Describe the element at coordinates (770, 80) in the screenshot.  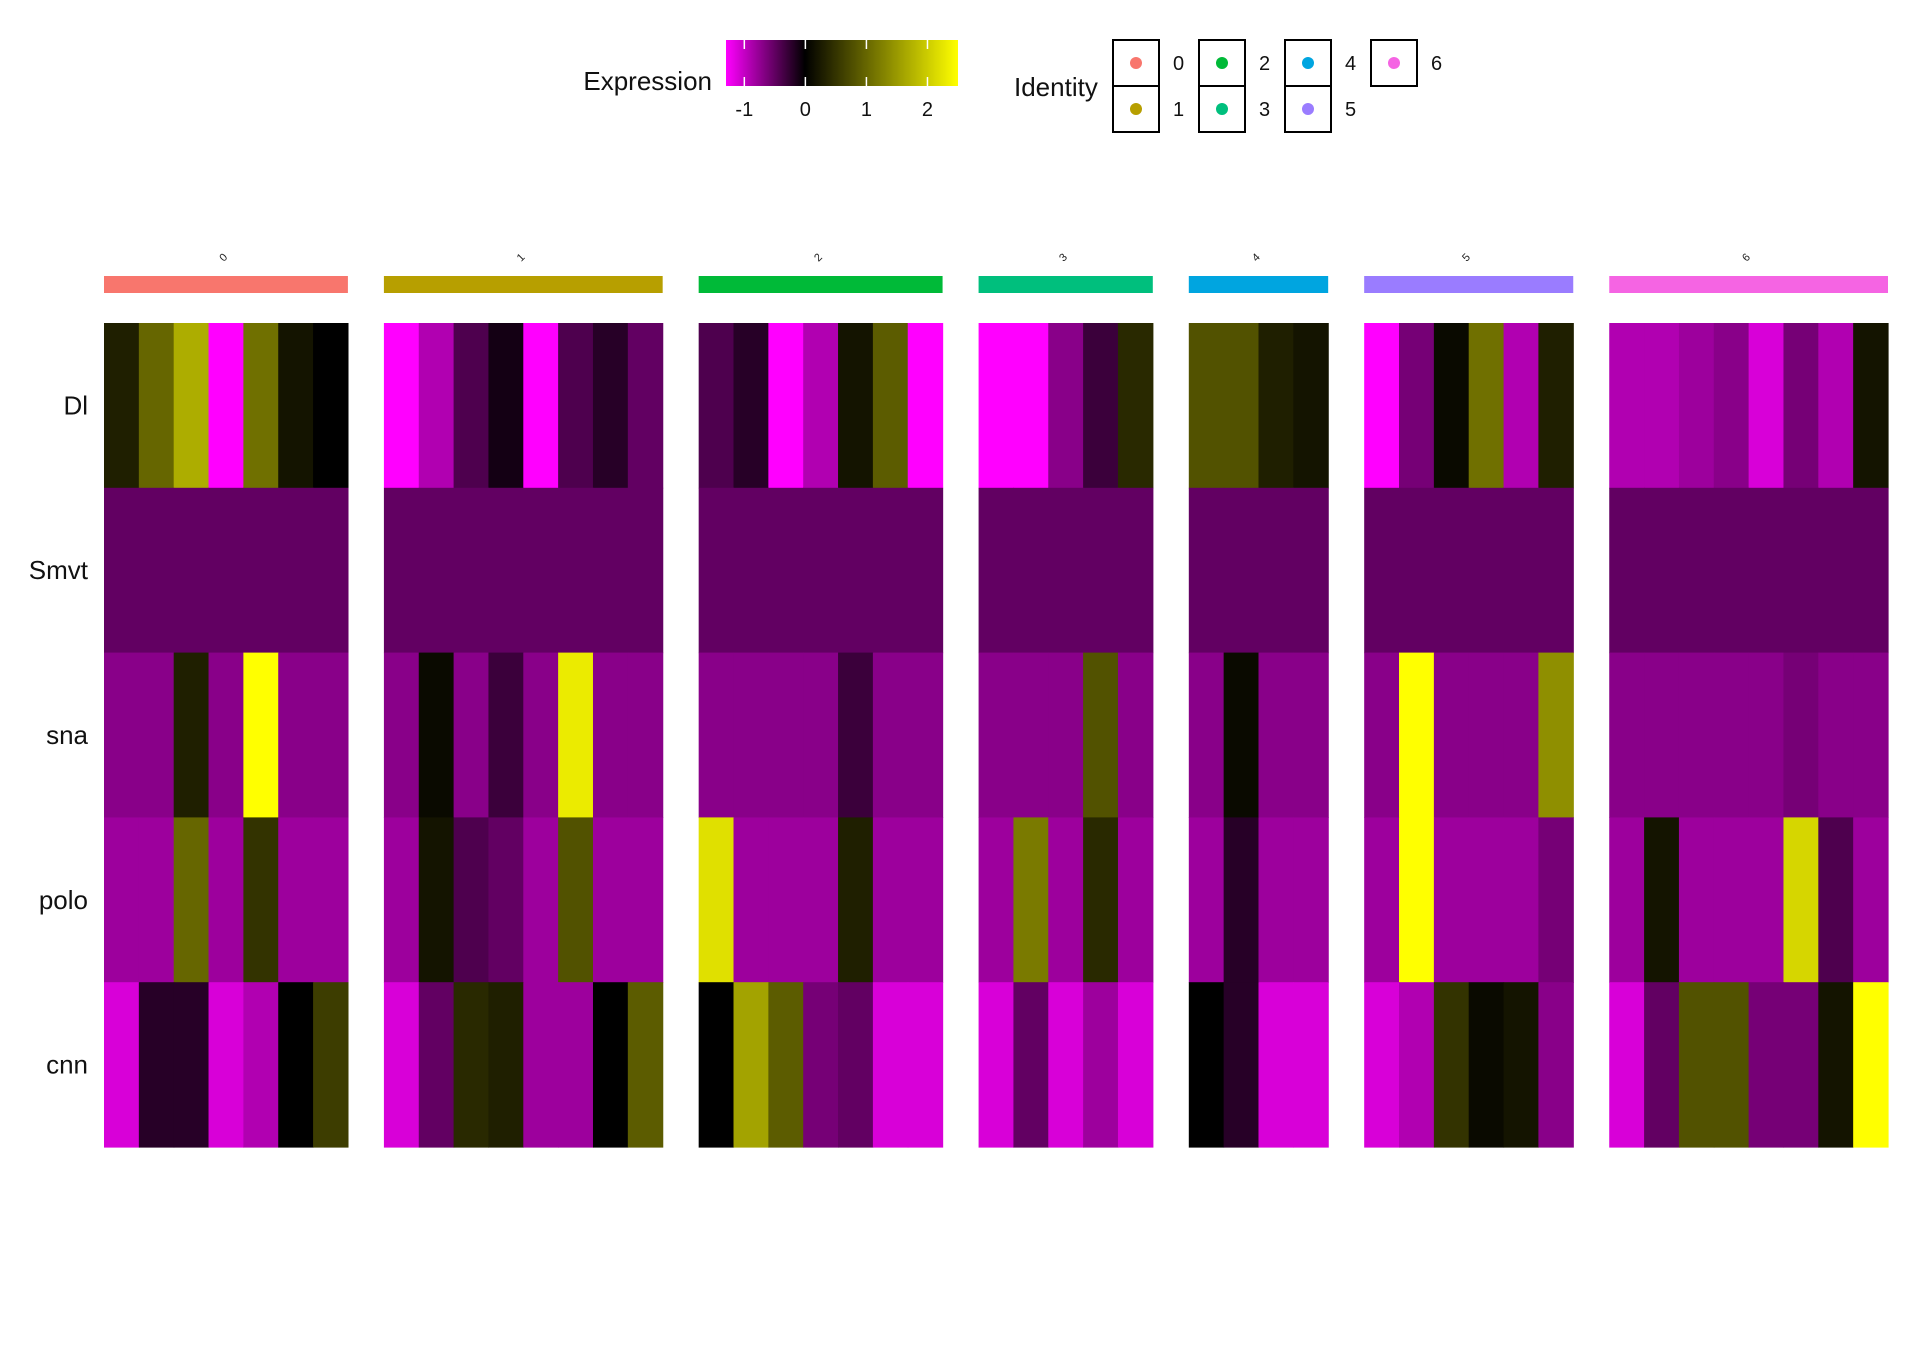
I see `expression-colorbar-legend: Expression -1 0 1 2` at that location.